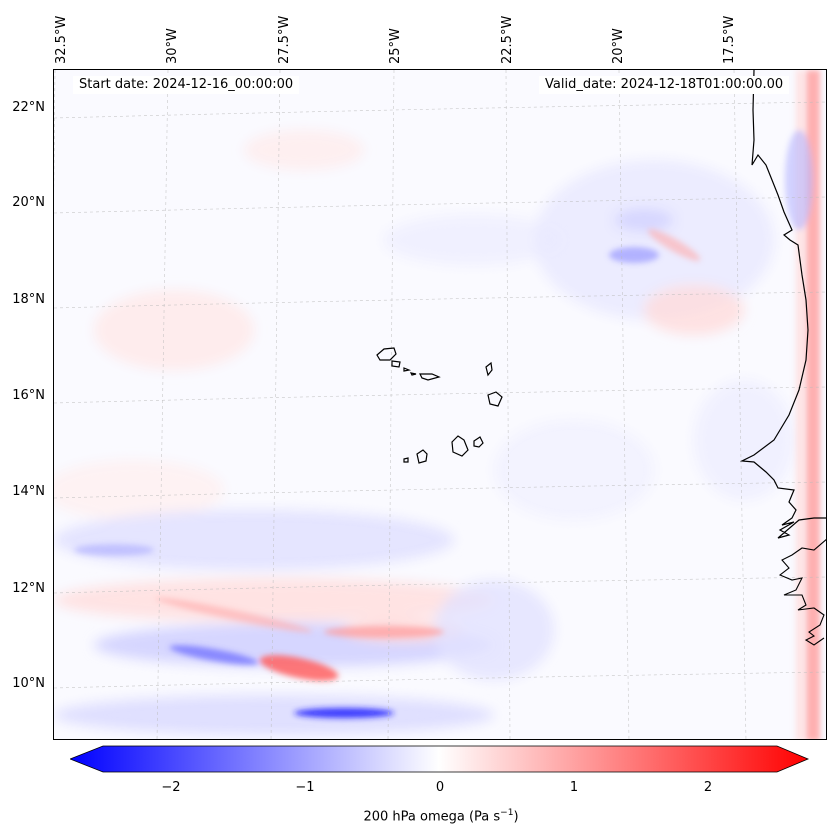 Image resolution: width=837 pixels, height=839 pixels. I want to click on lon-label-25w: 25°W, so click(395, 46).